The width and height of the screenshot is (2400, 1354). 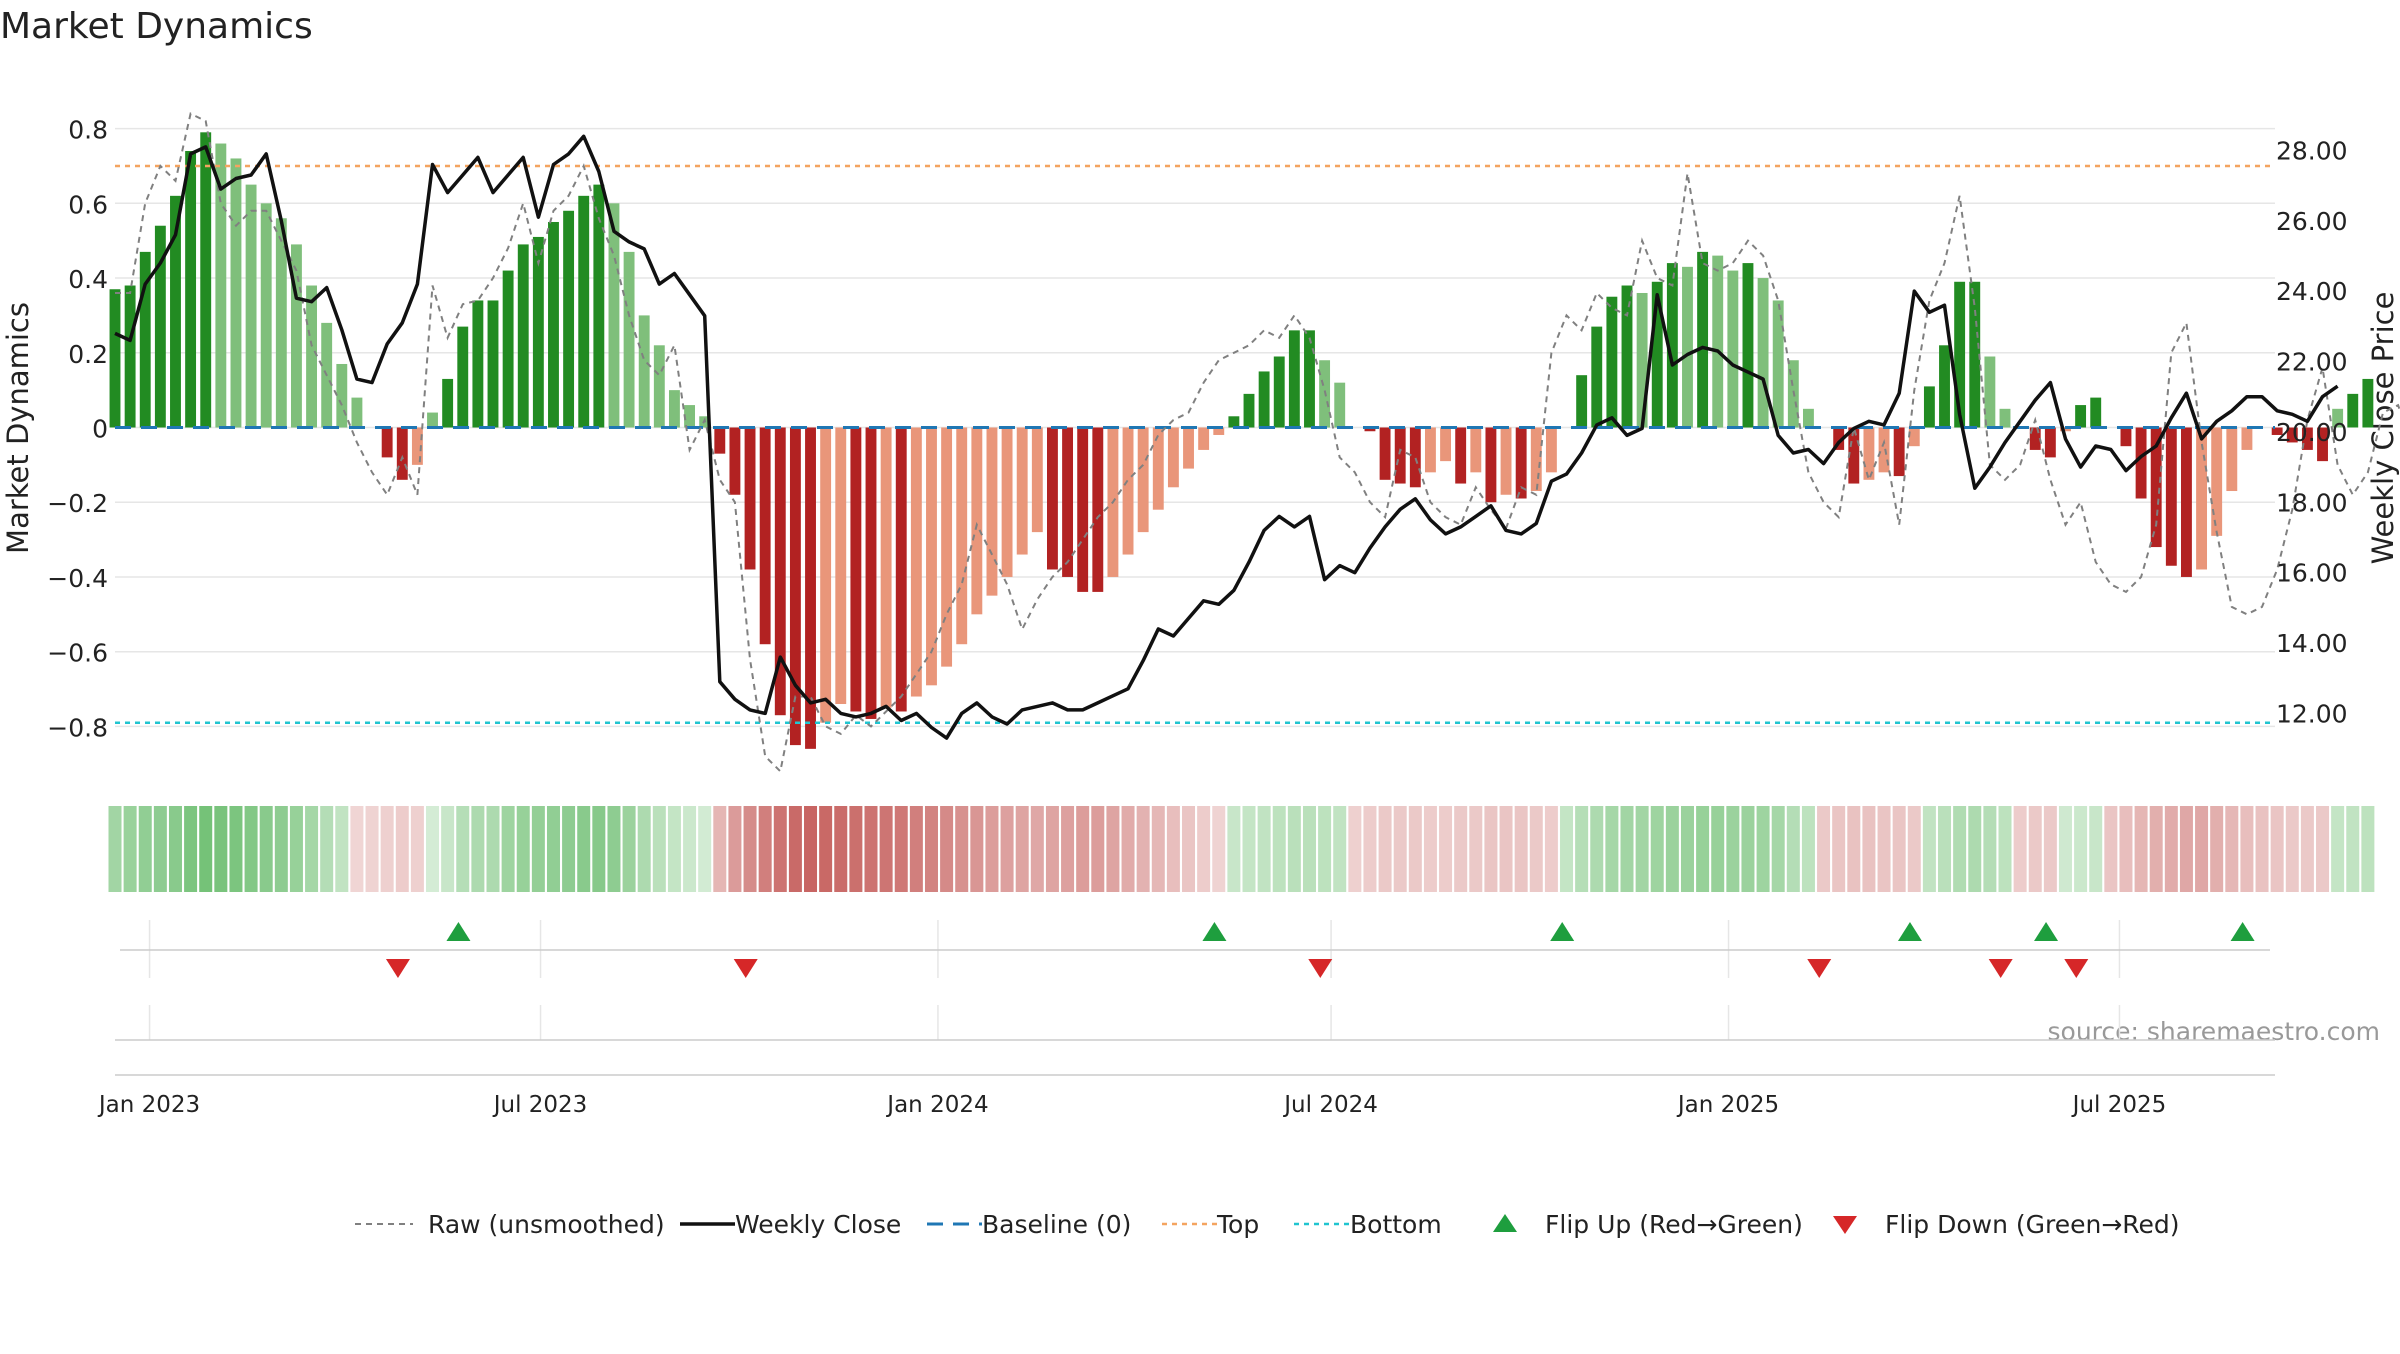 What do you see at coordinates (2214, 1031) in the screenshot?
I see `source-text: source: sharemaestro.com` at bounding box center [2214, 1031].